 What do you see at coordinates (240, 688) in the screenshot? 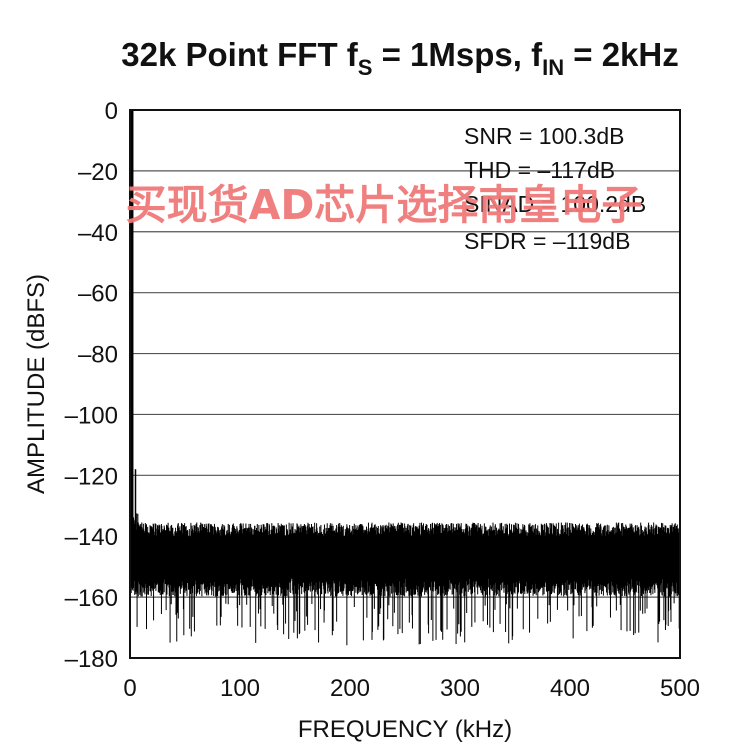
I see `x-tick-label: 100` at bounding box center [240, 688].